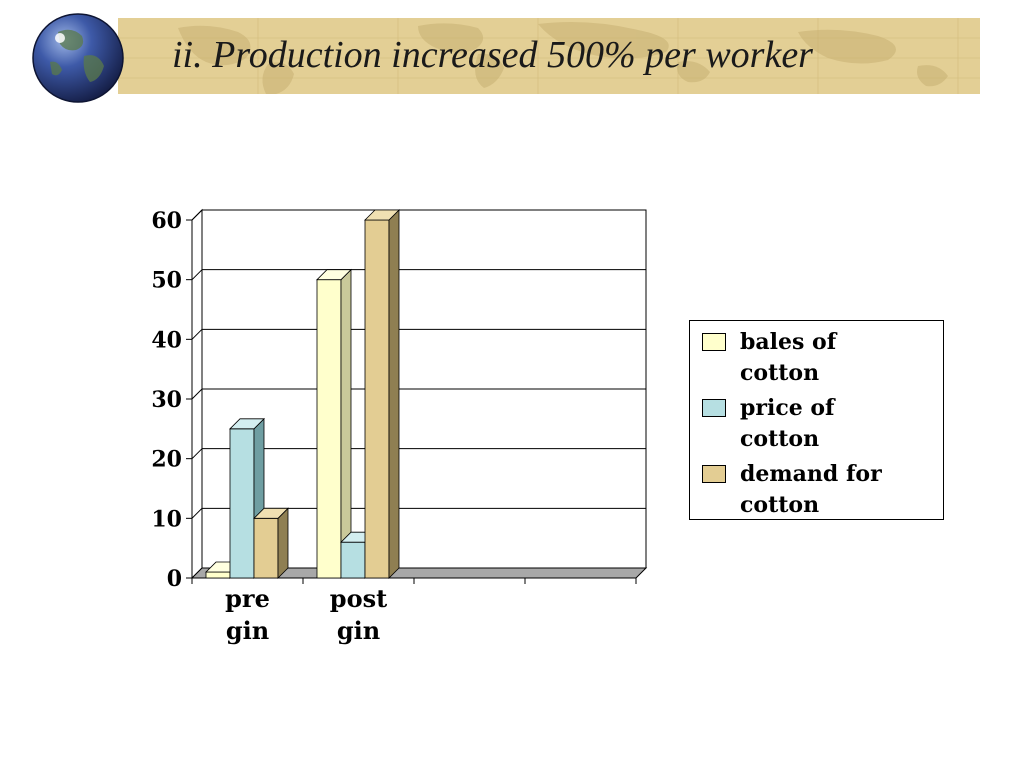  I want to click on legend-item-bales: bales of cotton, so click(822, 358).